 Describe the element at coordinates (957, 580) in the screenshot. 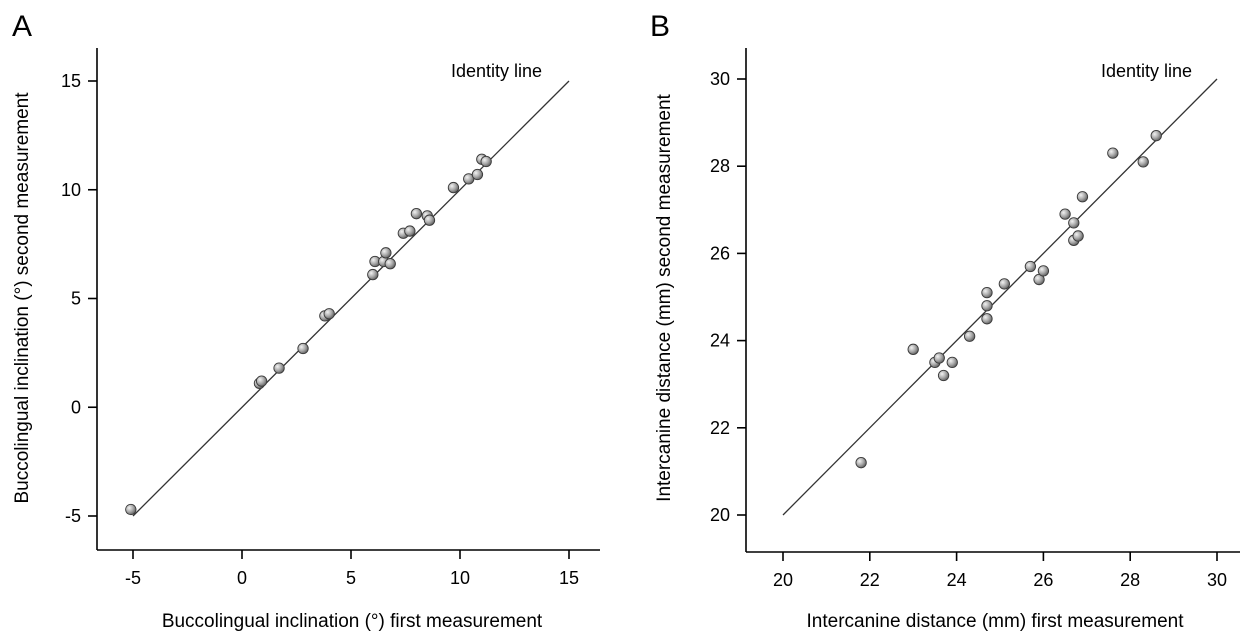

I see `panel-b-x-tick-label: 24` at that location.